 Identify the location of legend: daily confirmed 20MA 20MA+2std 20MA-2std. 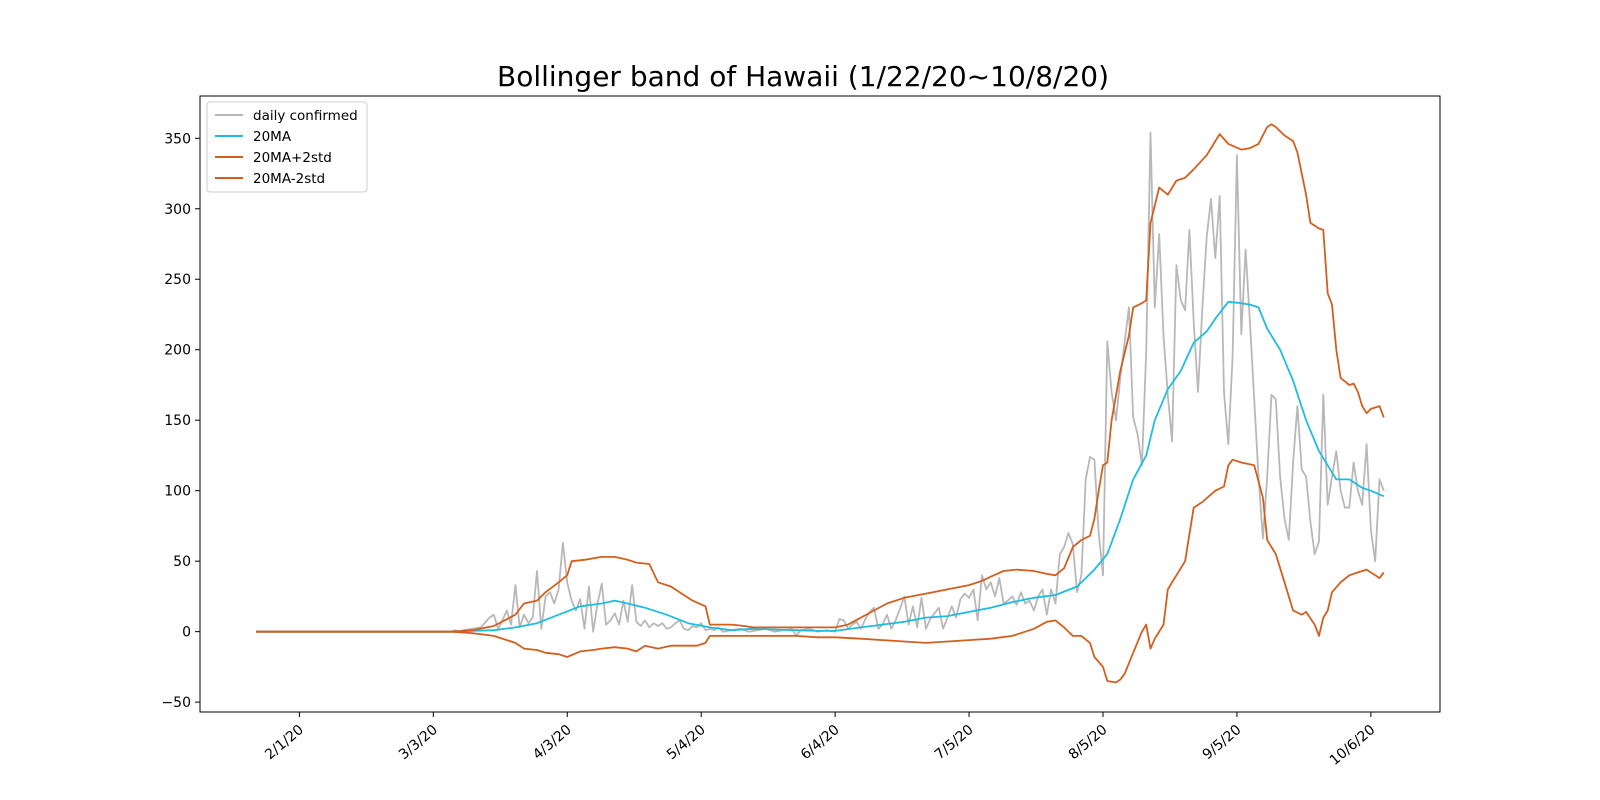
(287, 147).